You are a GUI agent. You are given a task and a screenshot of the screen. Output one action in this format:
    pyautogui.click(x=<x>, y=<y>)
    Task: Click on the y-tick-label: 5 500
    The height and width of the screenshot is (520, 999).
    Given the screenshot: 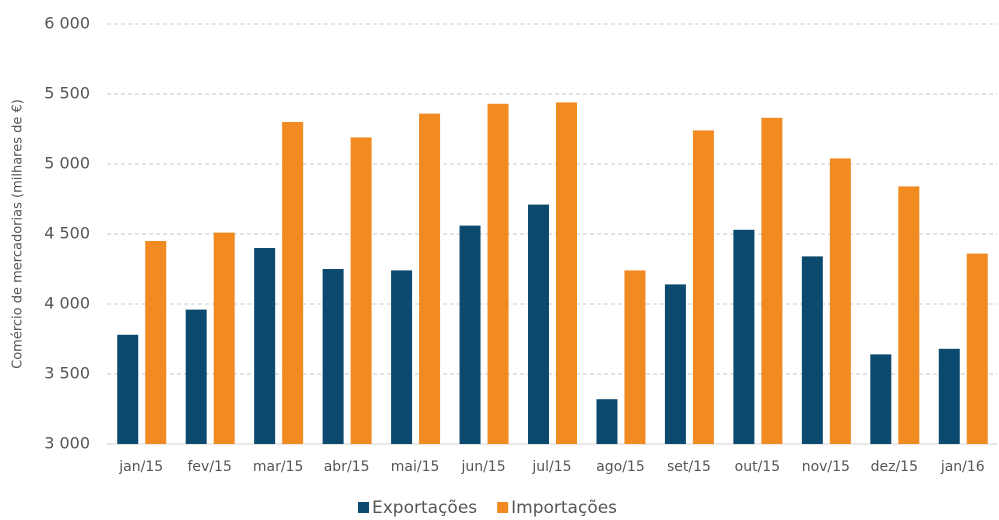 What is the action you would take?
    pyautogui.click(x=67, y=93)
    